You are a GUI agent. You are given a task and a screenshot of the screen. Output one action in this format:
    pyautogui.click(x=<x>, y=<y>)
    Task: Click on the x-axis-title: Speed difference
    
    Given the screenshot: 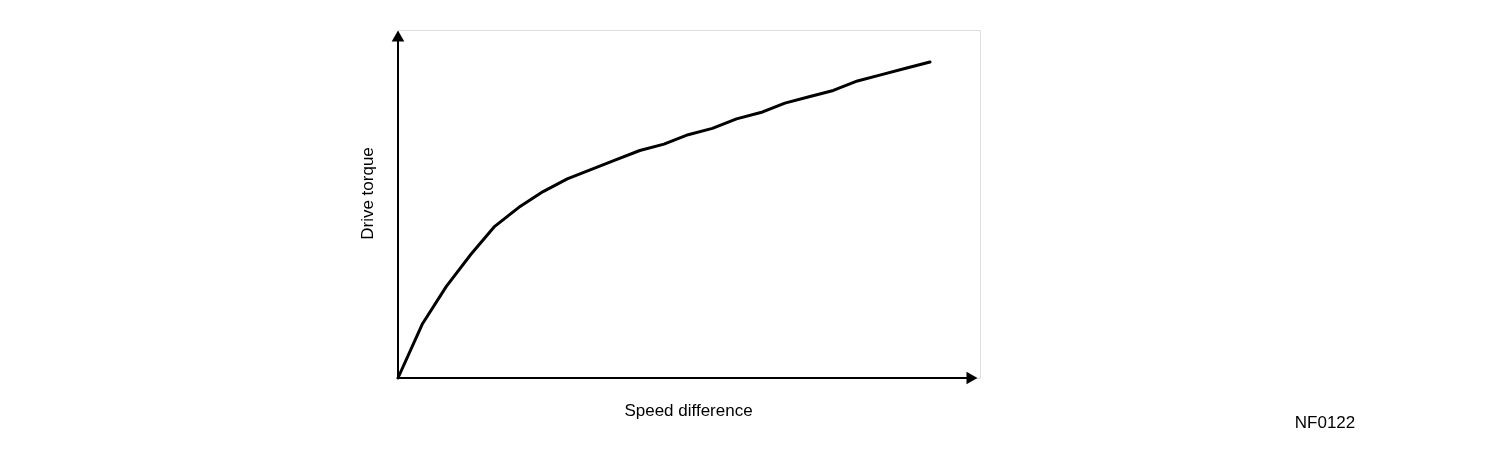 What is the action you would take?
    pyautogui.click(x=688, y=410)
    